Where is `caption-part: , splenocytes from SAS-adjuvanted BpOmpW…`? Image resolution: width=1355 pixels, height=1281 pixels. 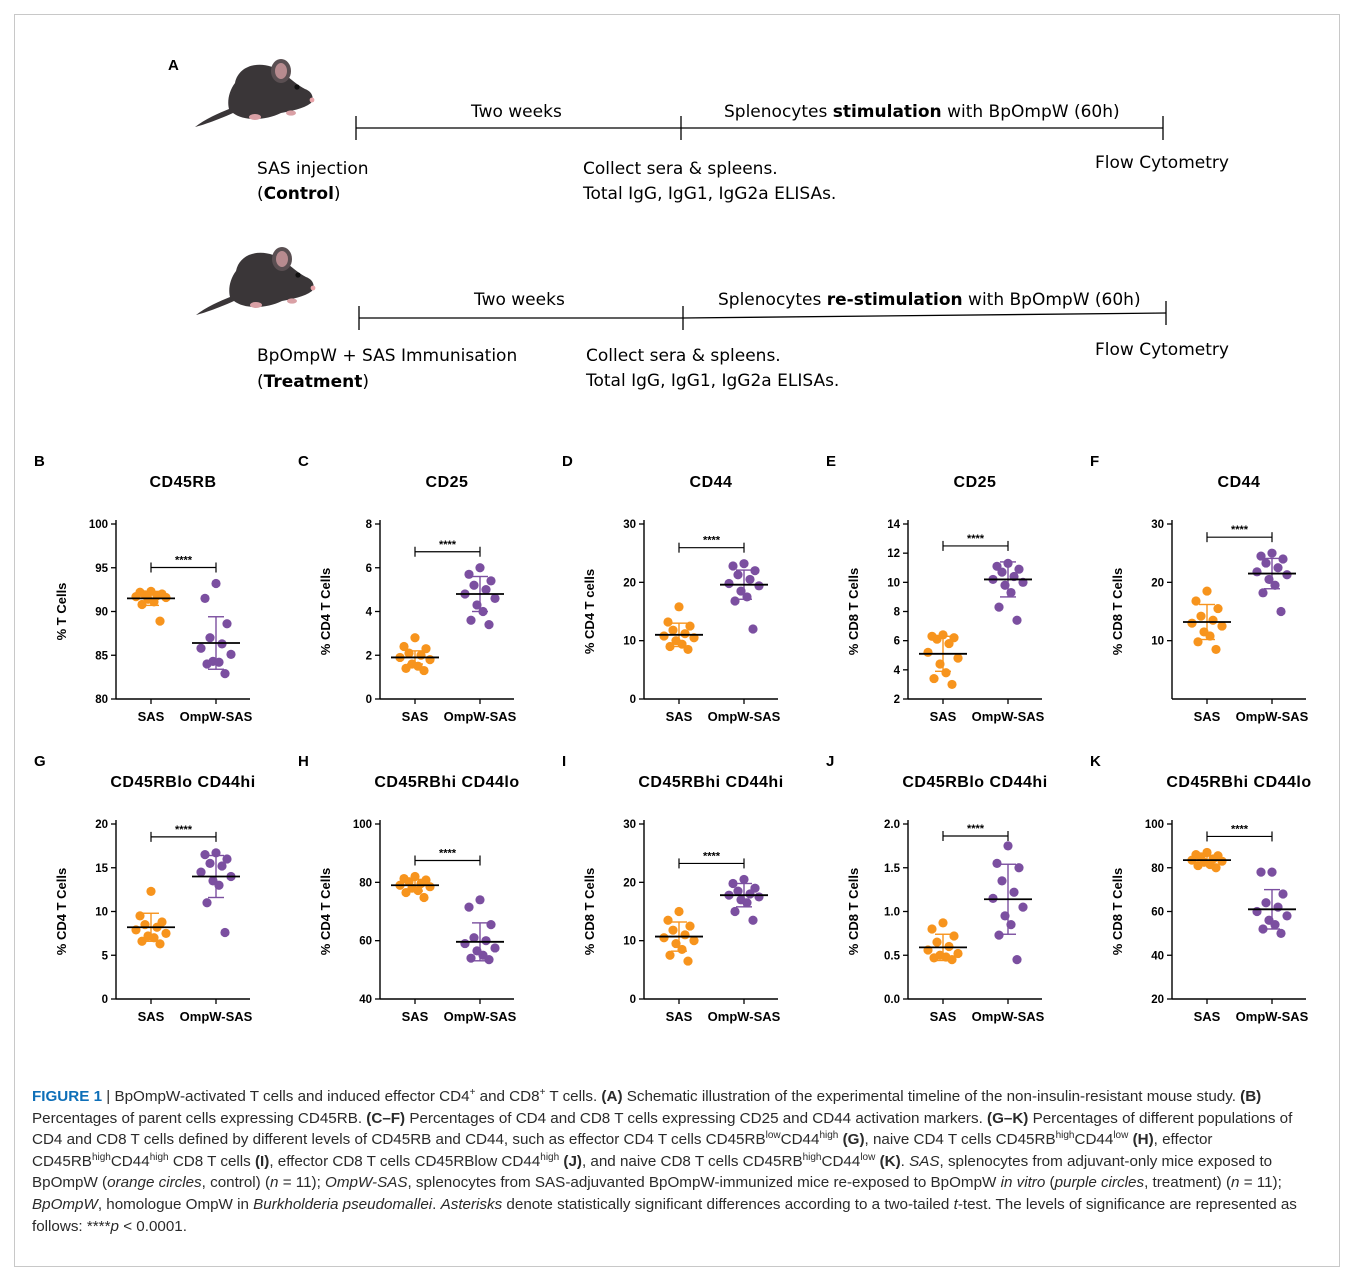 caption-part: , splenocytes from SAS-adjuvanted BpOmpW… is located at coordinates (704, 1183).